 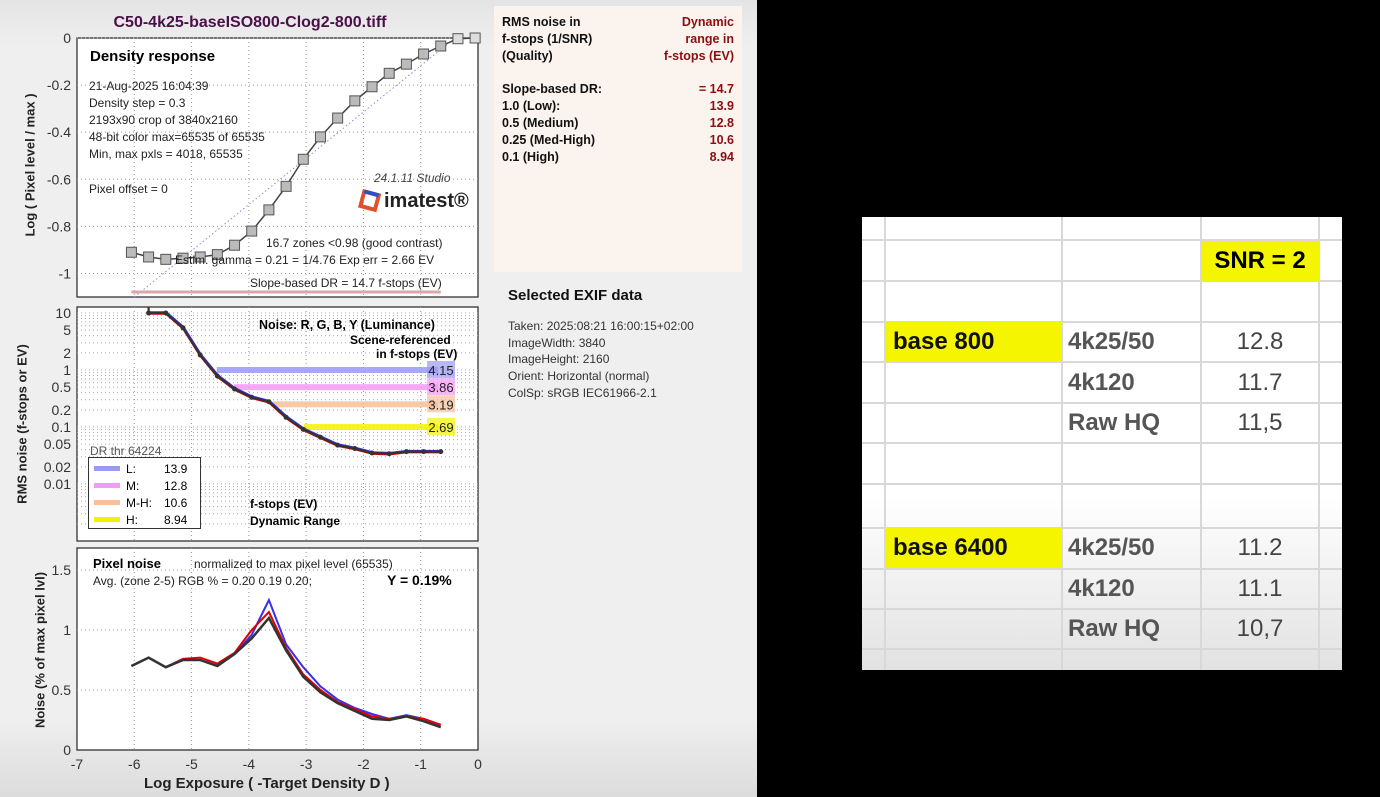 I want to click on noise-heading: Noise: R, G, B, Y (Luminance), so click(x=347, y=325).